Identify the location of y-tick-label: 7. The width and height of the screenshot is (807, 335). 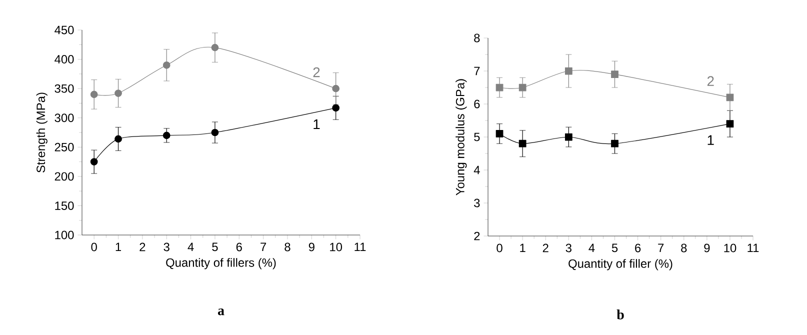
(477, 71).